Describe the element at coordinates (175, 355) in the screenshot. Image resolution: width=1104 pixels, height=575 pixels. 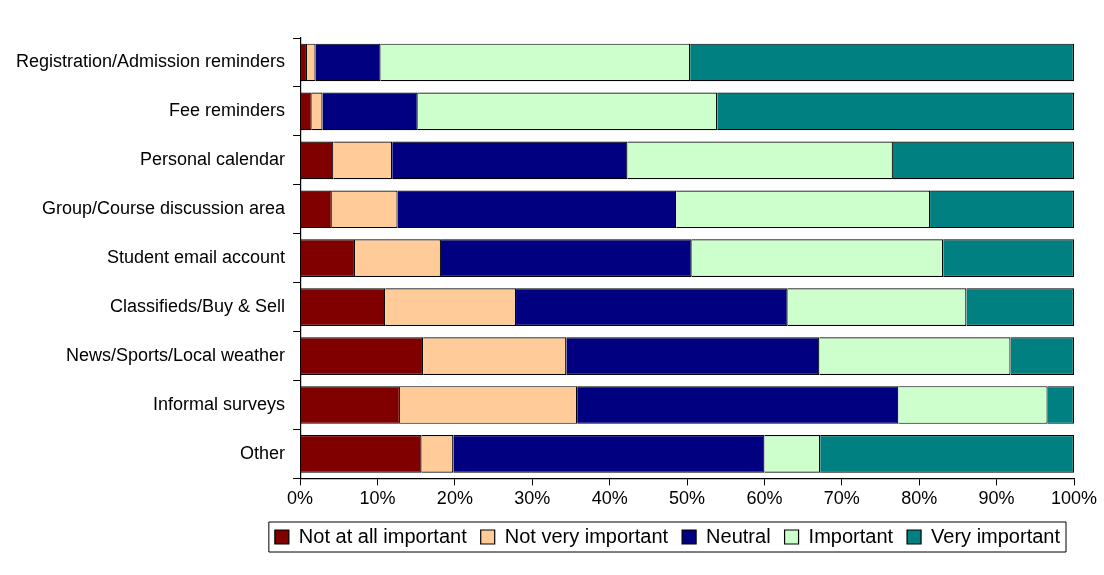
I see `y-tick-label: News/Sports/Local weather` at that location.